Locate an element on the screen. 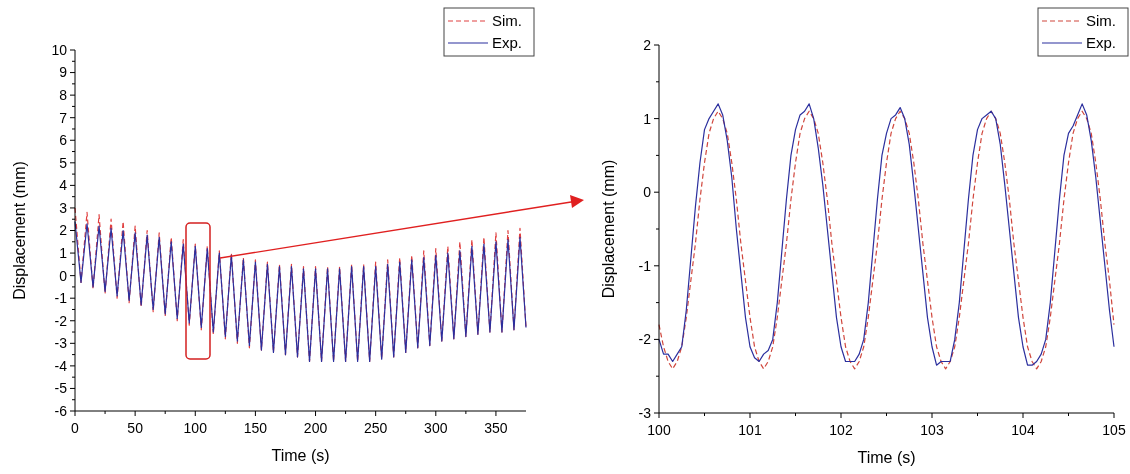 The image size is (1130, 474). x-tick-label: 101 is located at coordinates (750, 430).